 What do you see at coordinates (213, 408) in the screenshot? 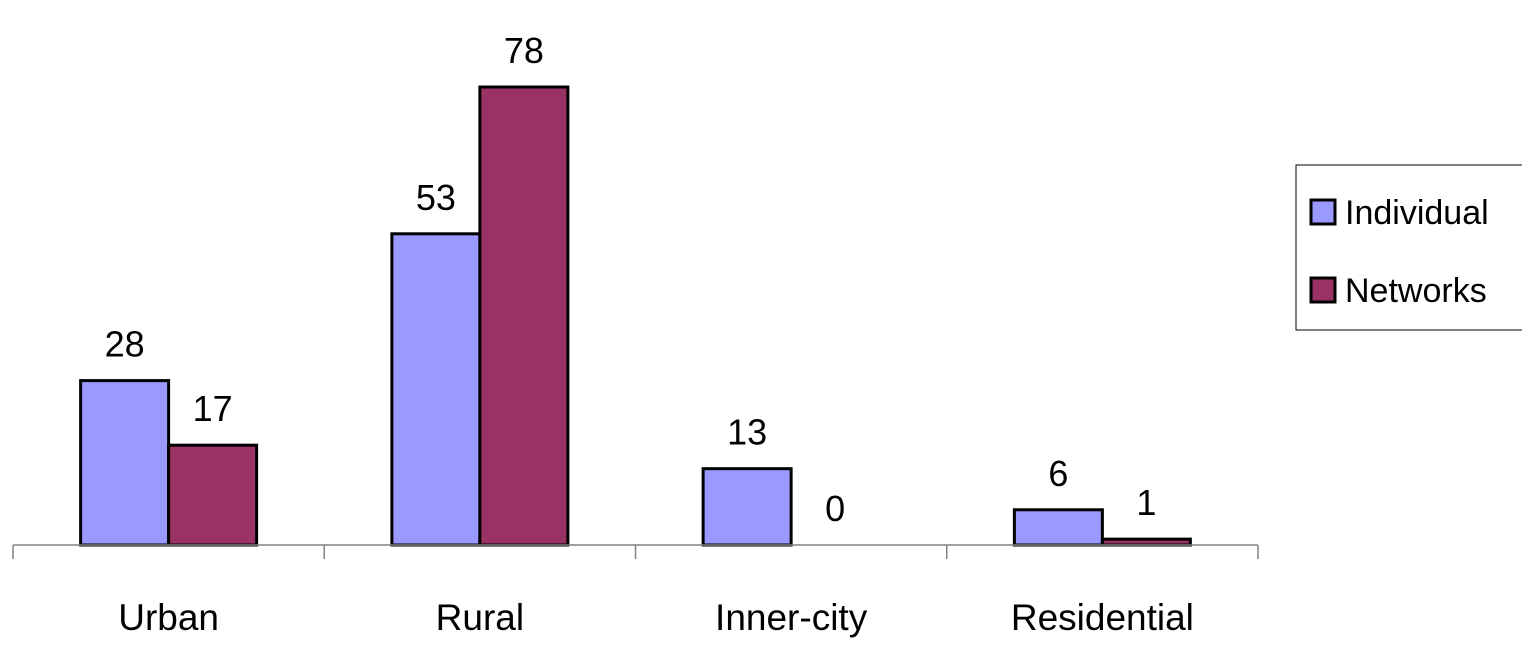
I see `data-label: 17` at bounding box center [213, 408].